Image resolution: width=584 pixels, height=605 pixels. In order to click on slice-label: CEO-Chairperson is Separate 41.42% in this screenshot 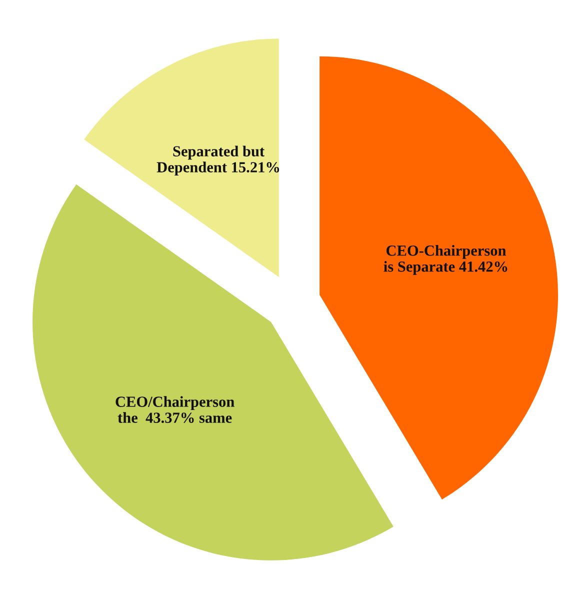, I will do `click(446, 260)`.